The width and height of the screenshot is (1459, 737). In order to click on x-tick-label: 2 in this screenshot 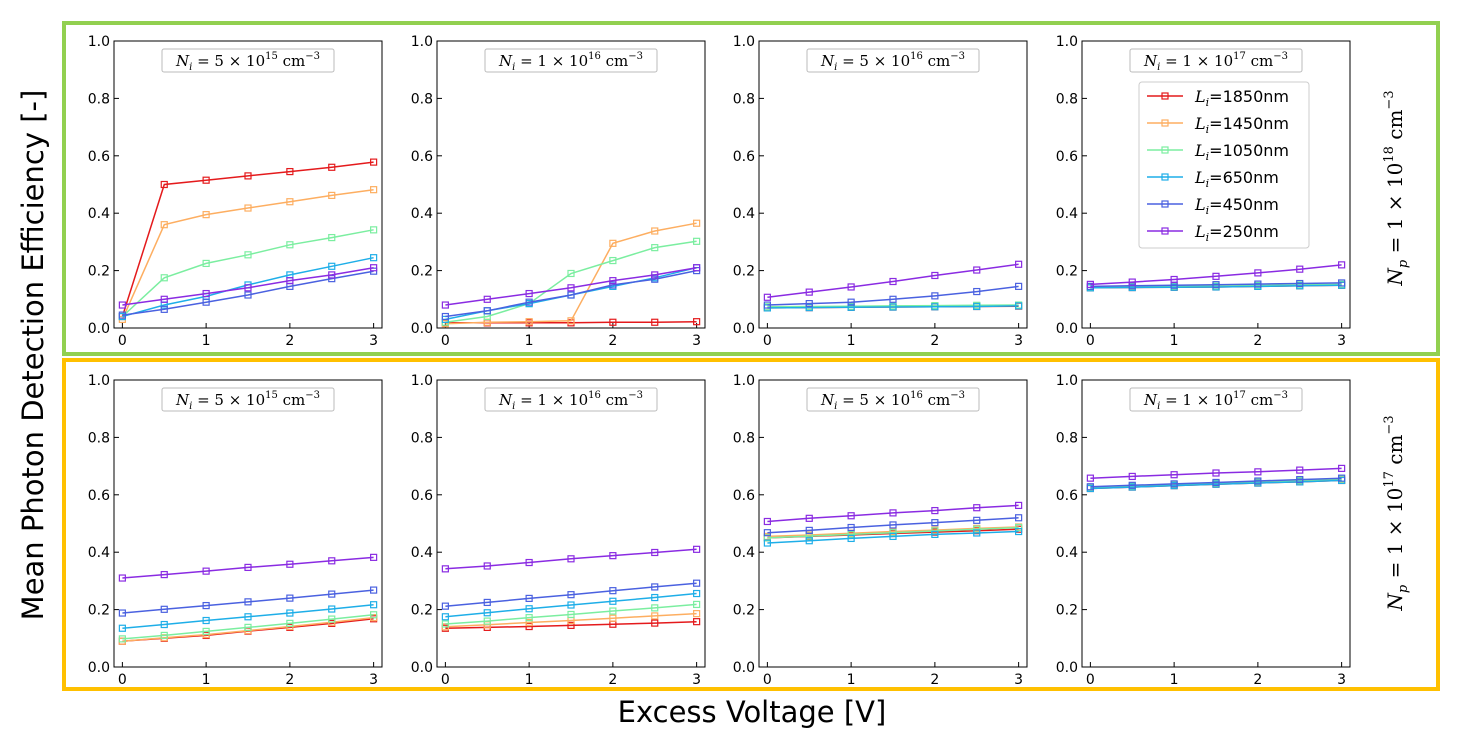, I will do `click(289, 680)`.